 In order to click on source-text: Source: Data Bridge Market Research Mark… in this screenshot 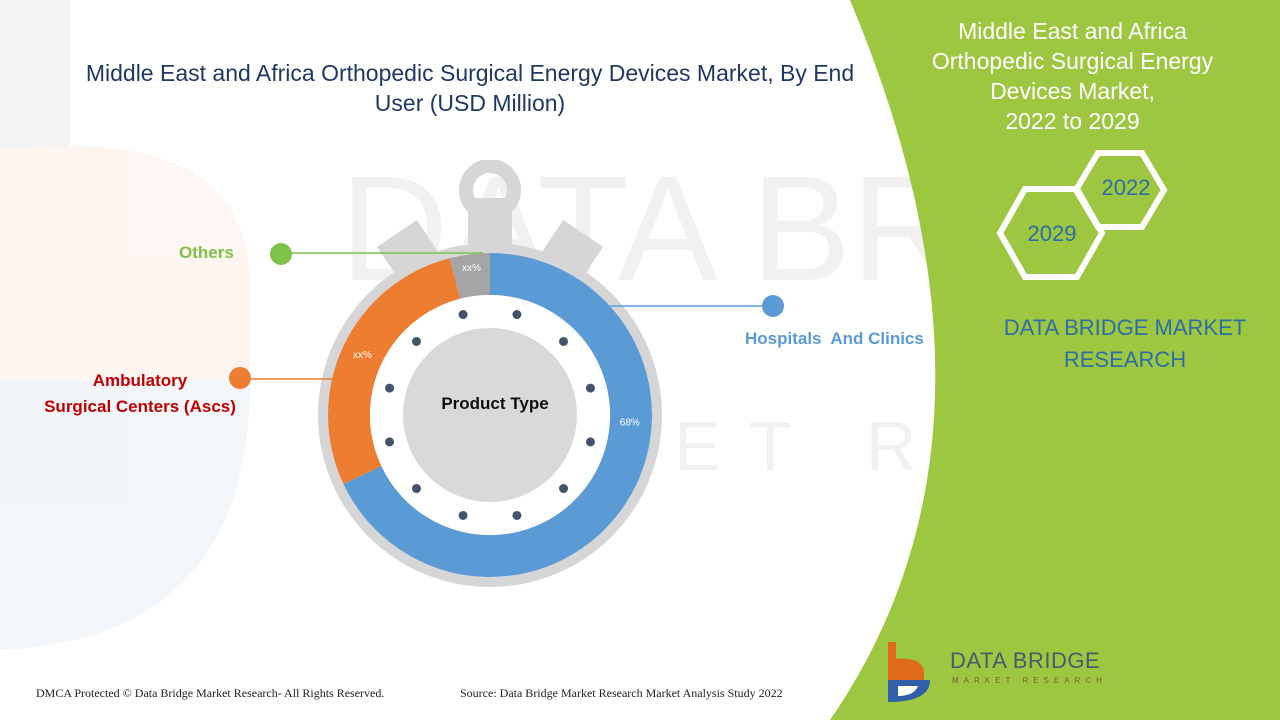, I will do `click(621, 693)`.